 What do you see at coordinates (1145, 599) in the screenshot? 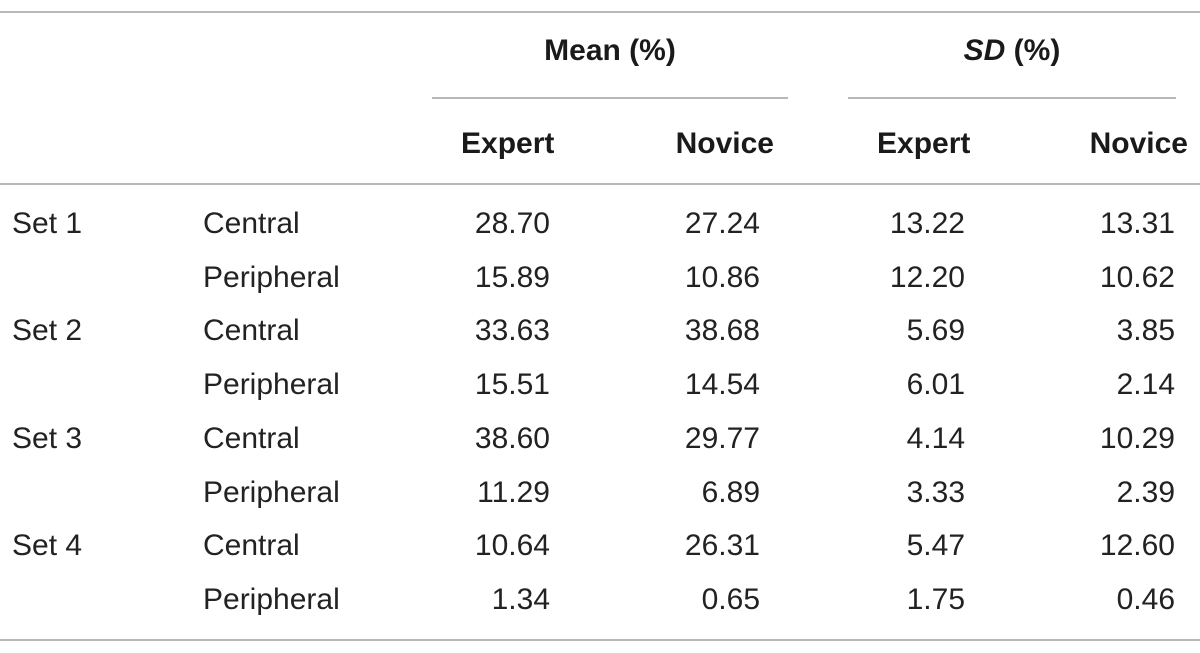
I see `cell-sd-novice: 0.46` at bounding box center [1145, 599].